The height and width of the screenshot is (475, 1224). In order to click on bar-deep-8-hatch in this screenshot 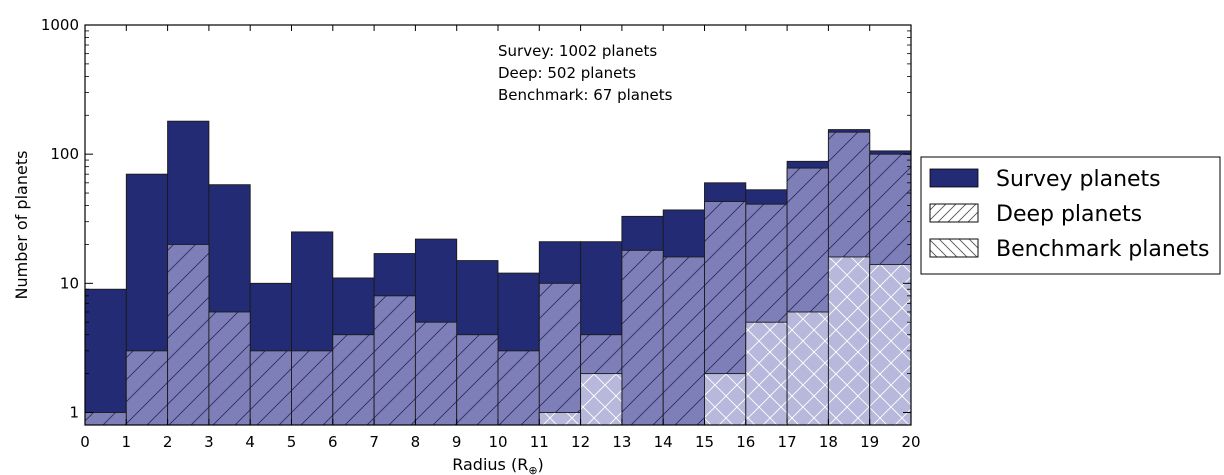, I will do `click(436, 373)`.